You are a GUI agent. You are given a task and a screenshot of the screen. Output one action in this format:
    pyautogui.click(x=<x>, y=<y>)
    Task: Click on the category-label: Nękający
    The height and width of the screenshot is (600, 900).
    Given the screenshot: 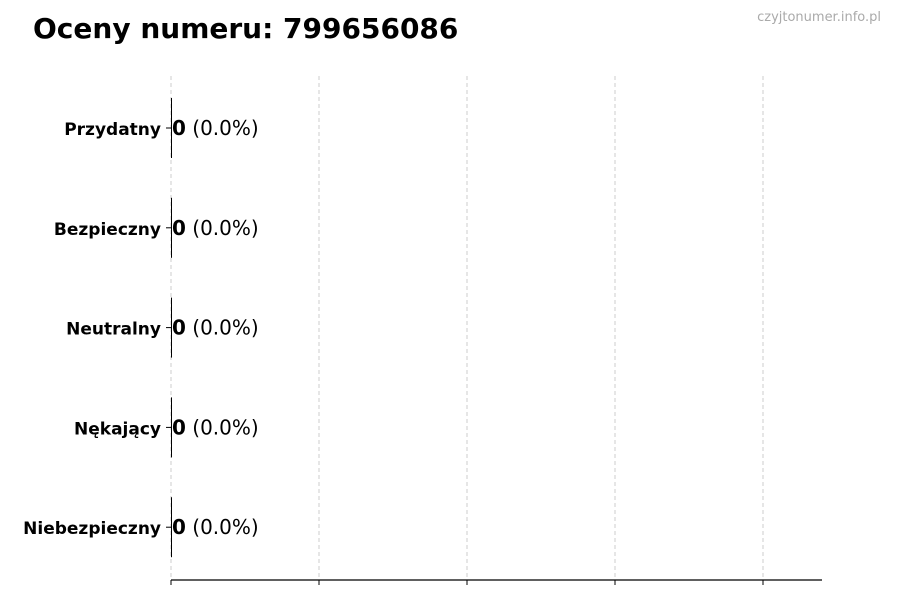 What is the action you would take?
    pyautogui.click(x=117, y=429)
    